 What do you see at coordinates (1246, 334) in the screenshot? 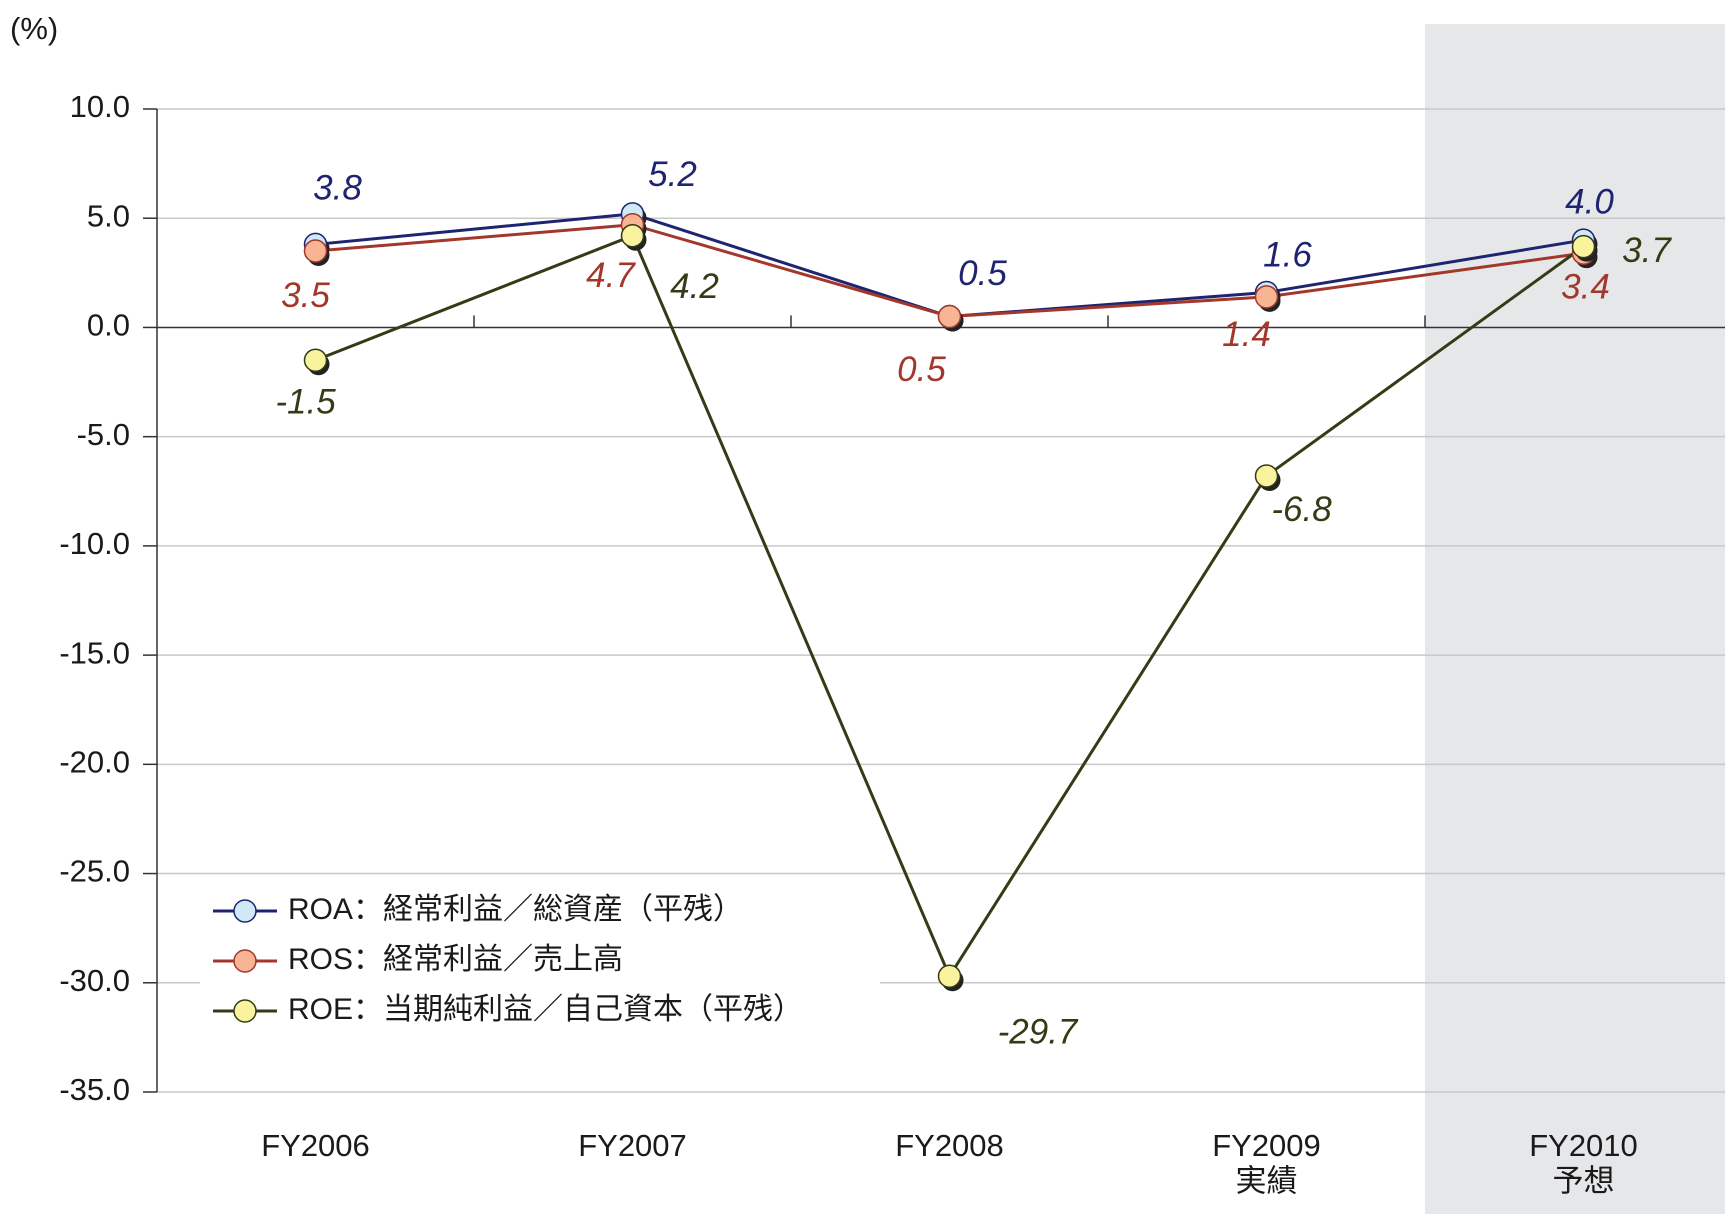
I see `value-label: 1.4` at bounding box center [1246, 334].